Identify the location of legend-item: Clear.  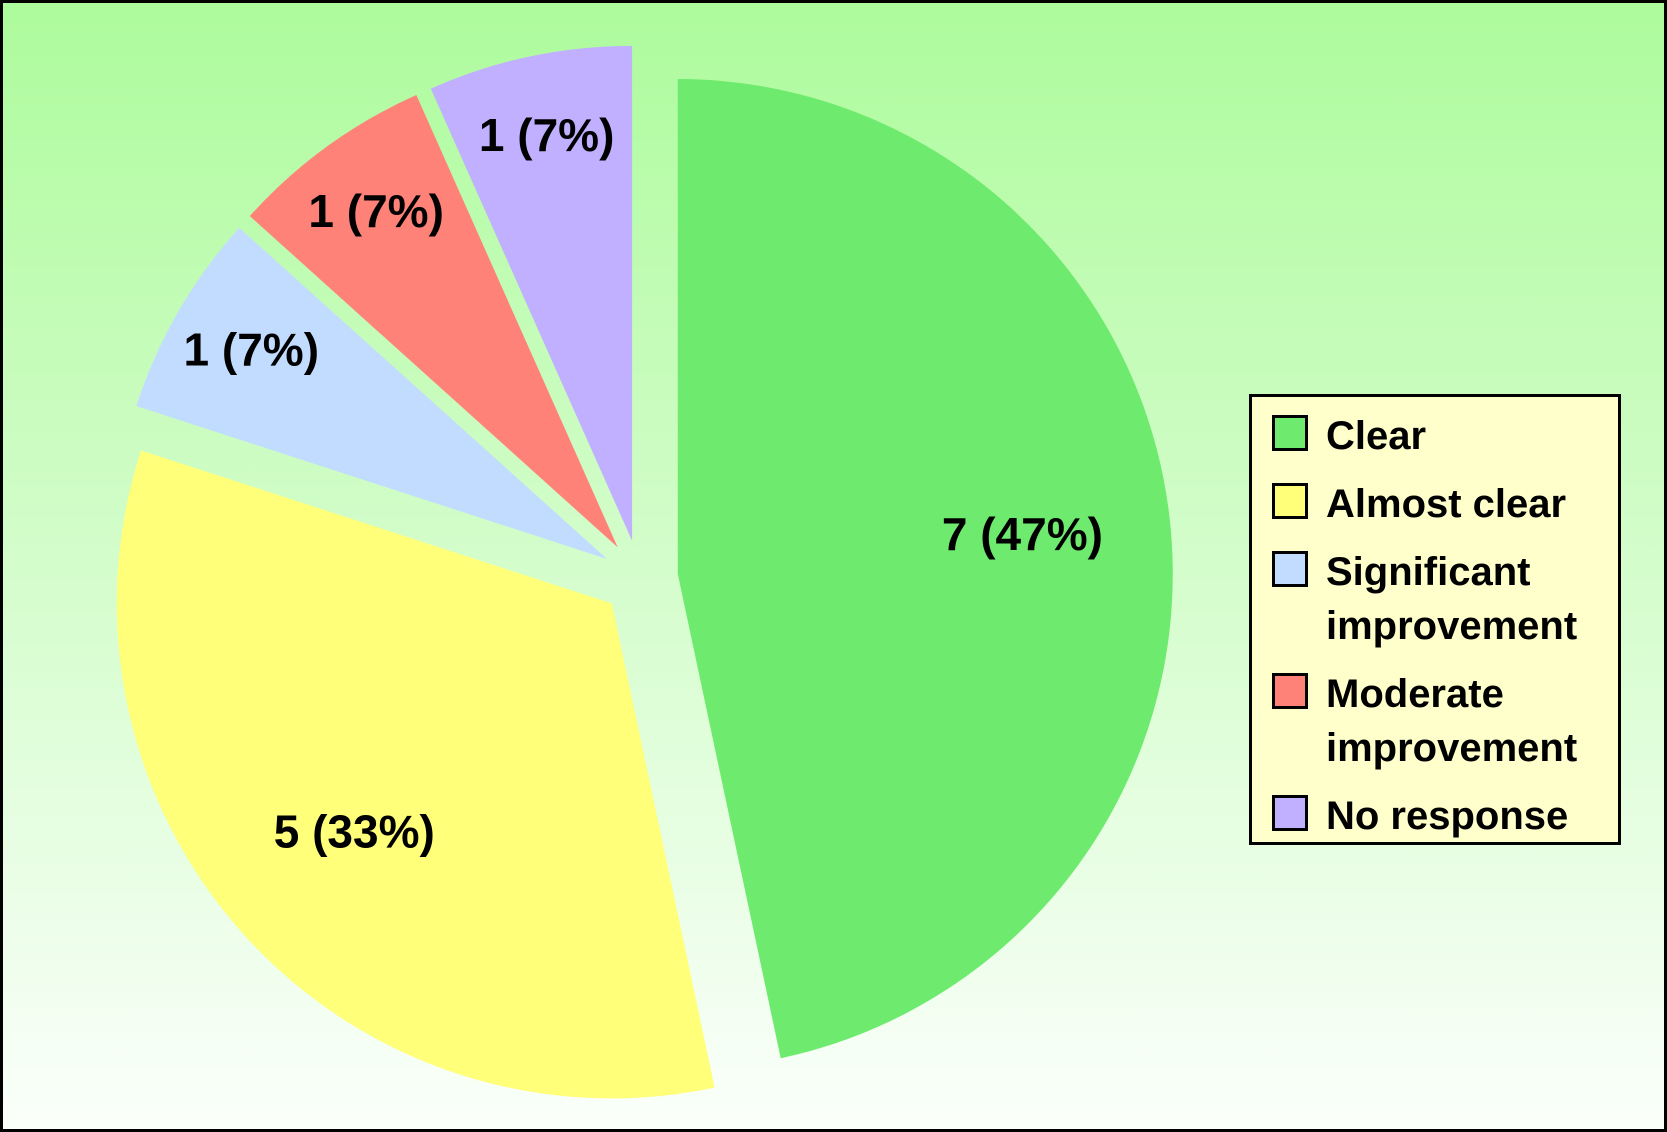
(1435, 436).